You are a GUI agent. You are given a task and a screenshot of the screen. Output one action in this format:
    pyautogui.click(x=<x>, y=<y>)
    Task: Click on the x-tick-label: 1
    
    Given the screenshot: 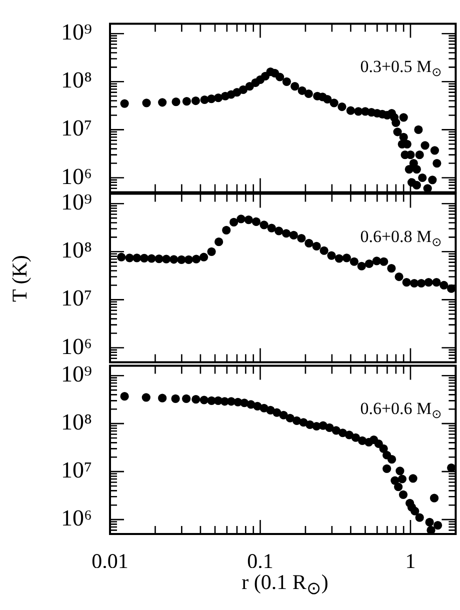 What is the action you would take?
    pyautogui.click(x=410, y=561)
    